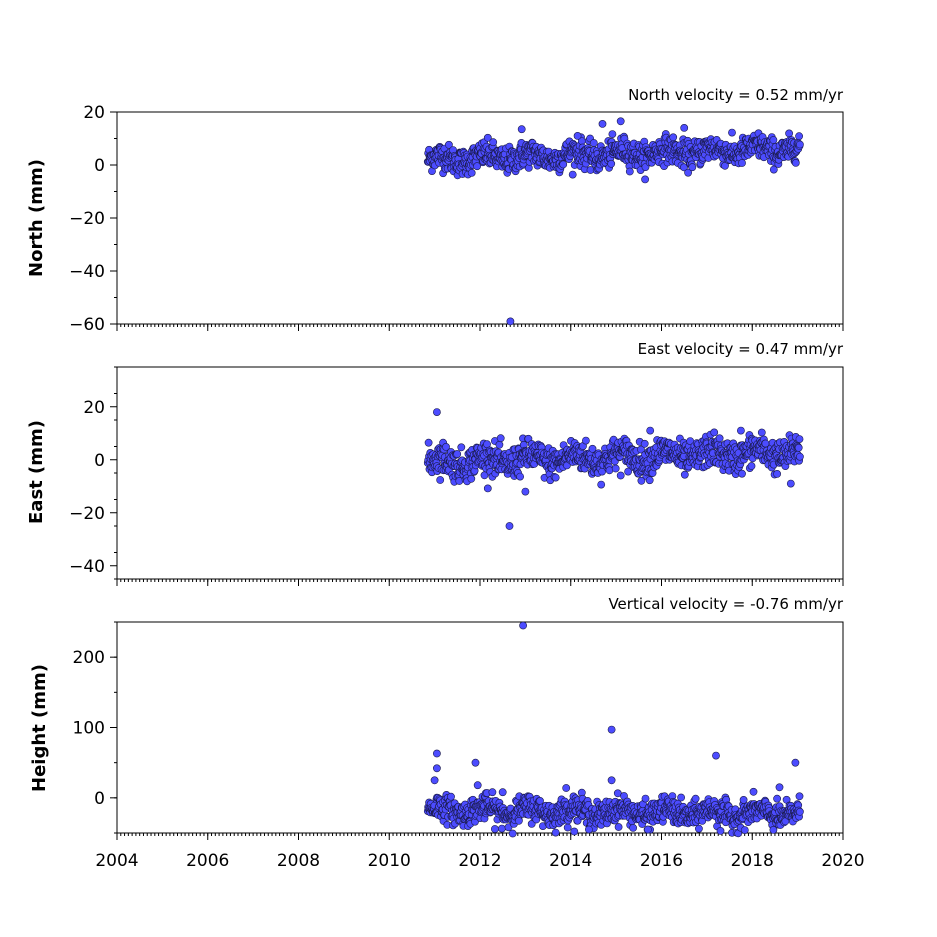 The width and height of the screenshot is (937, 937). What do you see at coordinates (36, 472) in the screenshot?
I see `east-y-axis-label: East (mm)` at bounding box center [36, 472].